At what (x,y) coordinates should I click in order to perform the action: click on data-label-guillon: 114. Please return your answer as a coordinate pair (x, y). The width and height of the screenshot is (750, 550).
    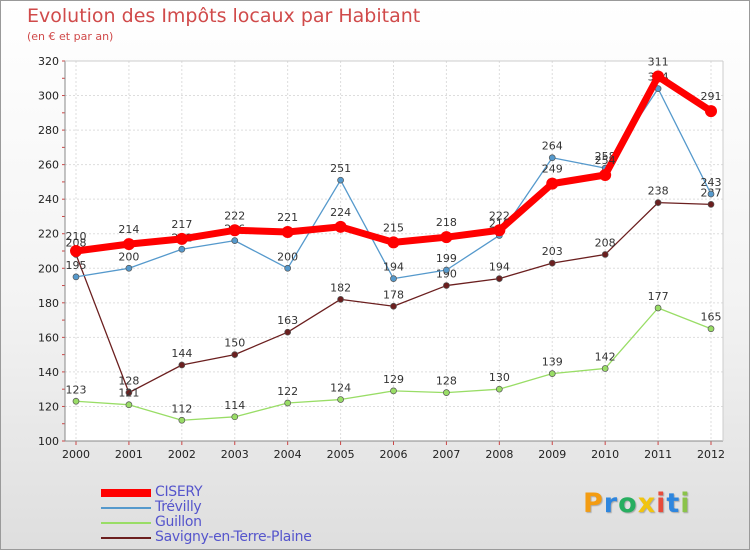
    Looking at the image, I should click on (234, 405).